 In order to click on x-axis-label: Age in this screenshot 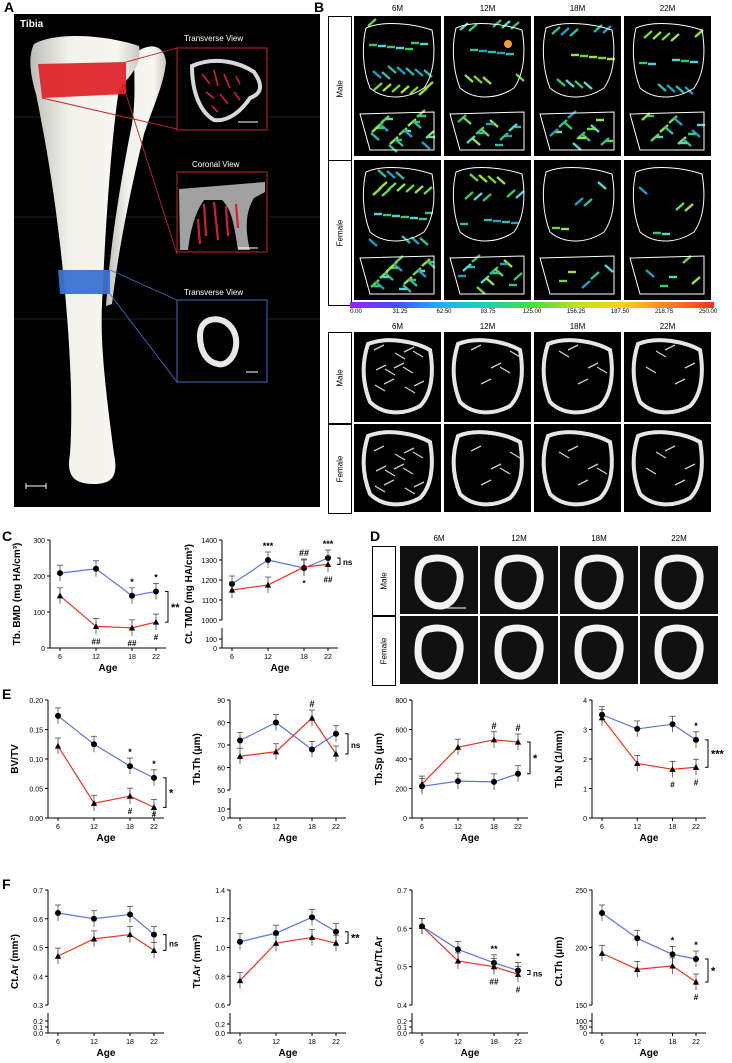, I will do `click(280, 668)`.